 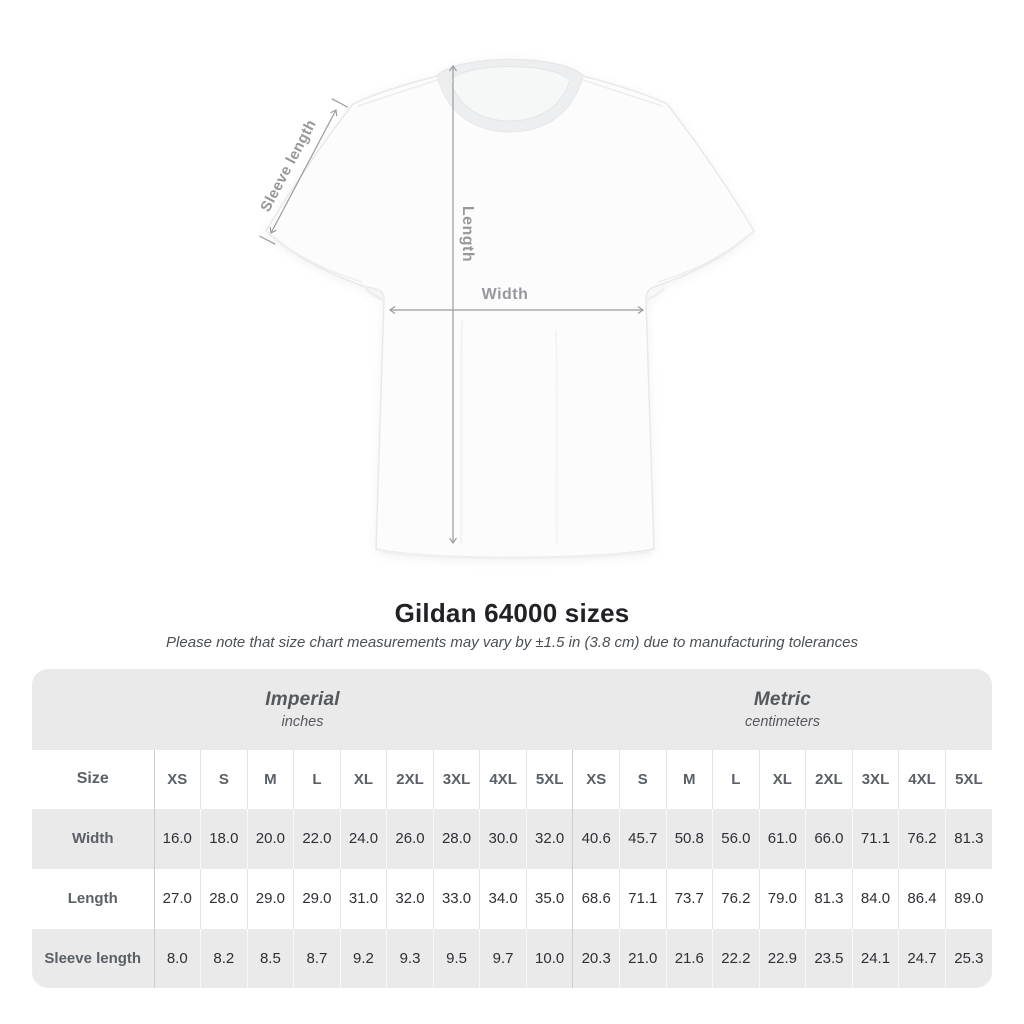 What do you see at coordinates (363, 958) in the screenshot?
I see `value-cell: 9.2` at bounding box center [363, 958].